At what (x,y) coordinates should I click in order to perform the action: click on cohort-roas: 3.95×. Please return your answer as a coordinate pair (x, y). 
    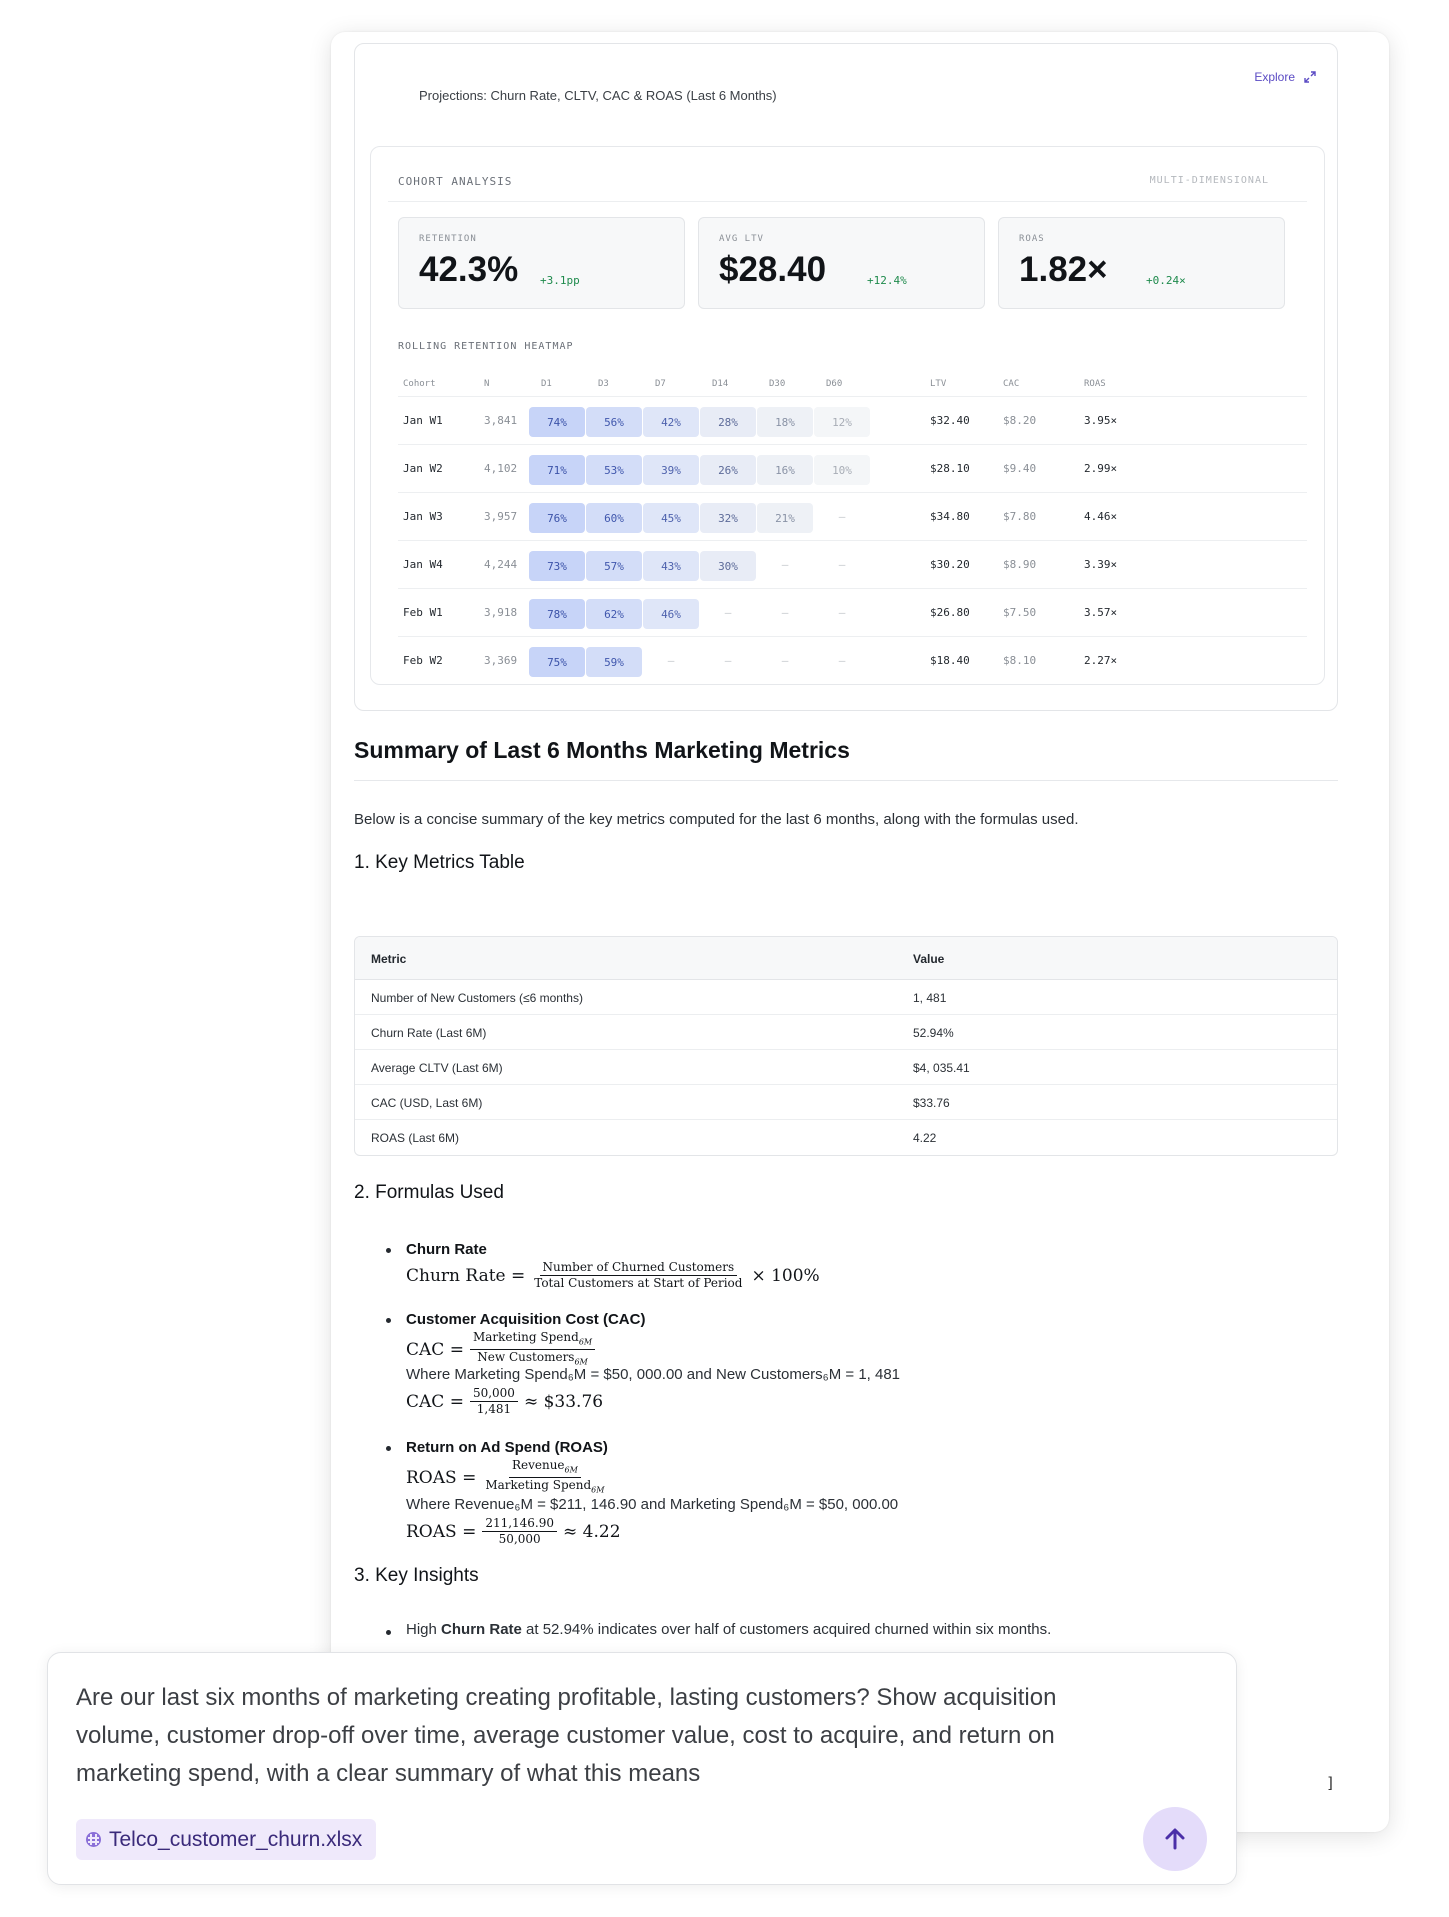
    Looking at the image, I should click on (1101, 420).